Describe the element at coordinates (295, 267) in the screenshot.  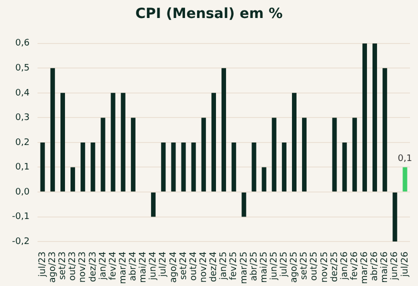
I see `x-tick-label: ago/25` at that location.